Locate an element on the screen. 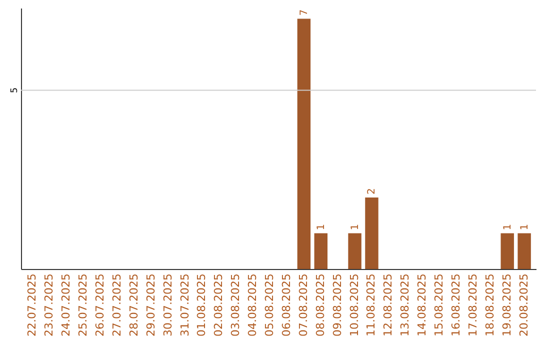 Image resolution: width=540 pixels, height=340 pixels. x-tick-label: 01.08.2025 is located at coordinates (201, 305).